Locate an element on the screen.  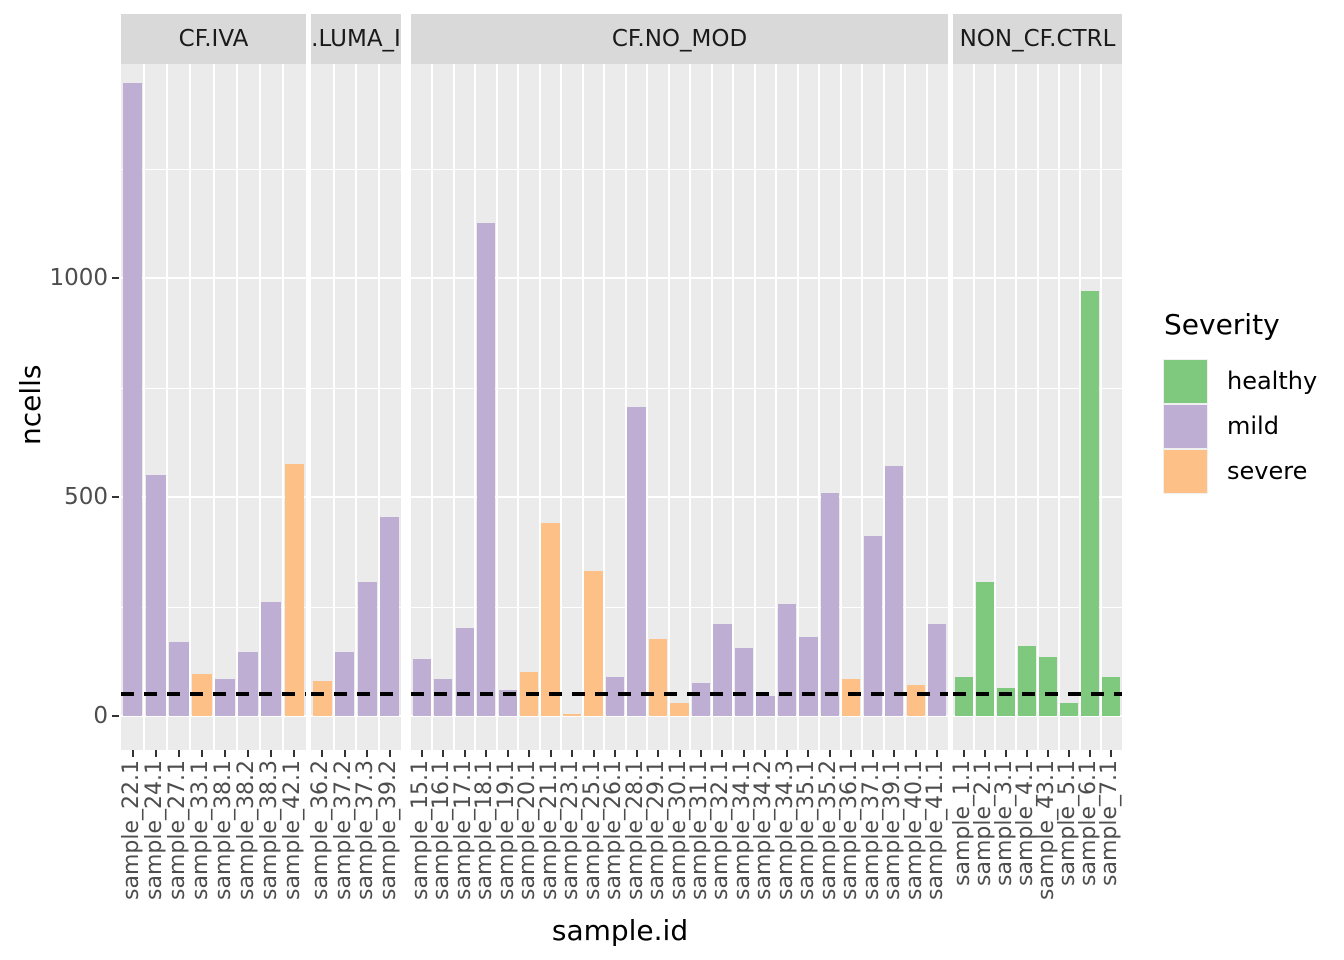
x-tick-label: sample_27.1 is located at coordinates (177, 830).